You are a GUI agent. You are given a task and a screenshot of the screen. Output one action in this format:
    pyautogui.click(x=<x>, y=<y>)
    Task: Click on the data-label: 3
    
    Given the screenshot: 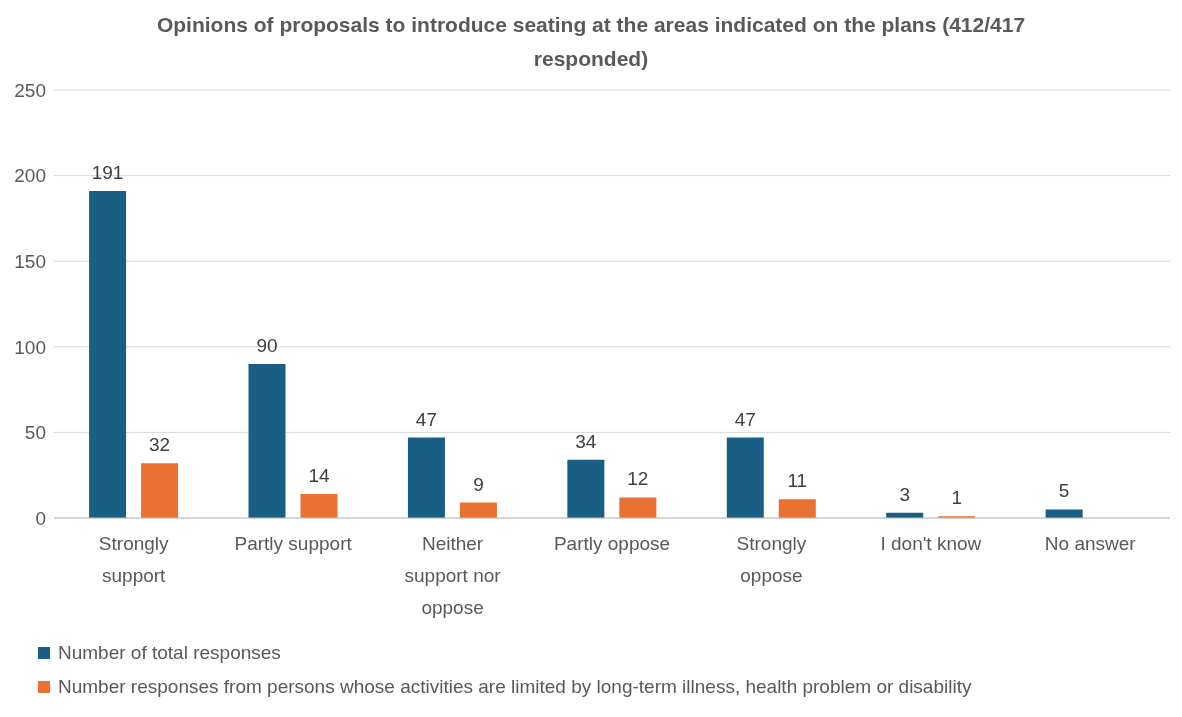 What is the action you would take?
    pyautogui.click(x=905, y=494)
    